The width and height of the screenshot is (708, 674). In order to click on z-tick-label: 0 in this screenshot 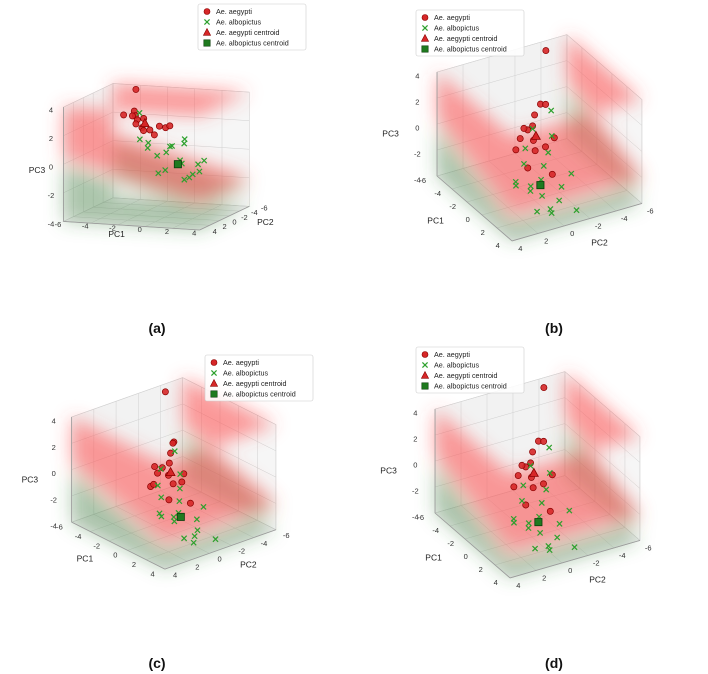, I will do `click(51, 166)`.